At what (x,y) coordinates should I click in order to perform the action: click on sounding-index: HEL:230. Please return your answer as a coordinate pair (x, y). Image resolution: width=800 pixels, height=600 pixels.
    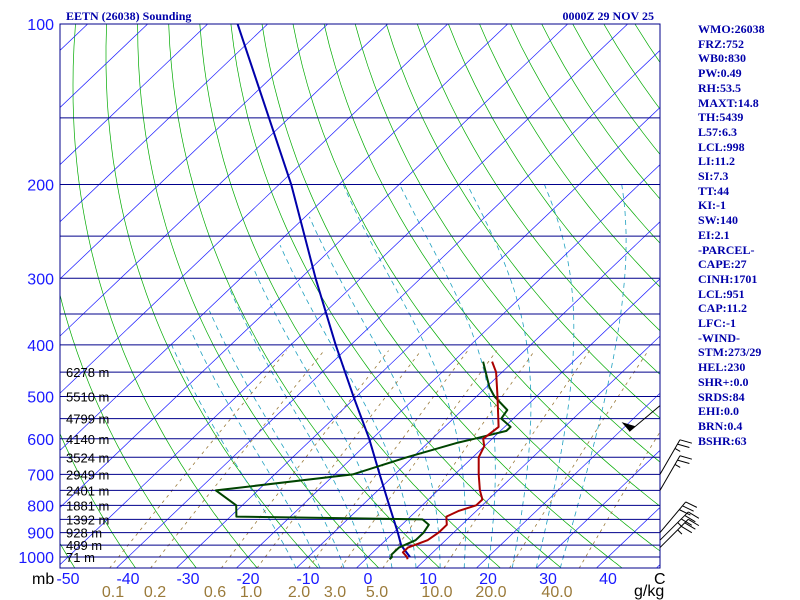
    Looking at the image, I should click on (722, 367).